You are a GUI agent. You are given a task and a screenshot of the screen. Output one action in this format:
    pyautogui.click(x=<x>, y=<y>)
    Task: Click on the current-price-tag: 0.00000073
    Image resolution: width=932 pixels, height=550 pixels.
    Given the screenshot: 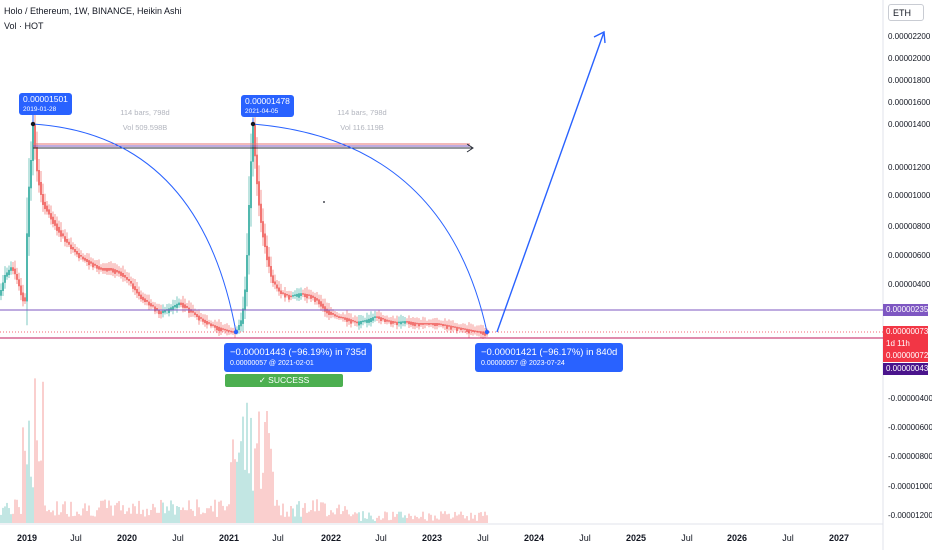 What is the action you would take?
    pyautogui.click(x=905, y=332)
    